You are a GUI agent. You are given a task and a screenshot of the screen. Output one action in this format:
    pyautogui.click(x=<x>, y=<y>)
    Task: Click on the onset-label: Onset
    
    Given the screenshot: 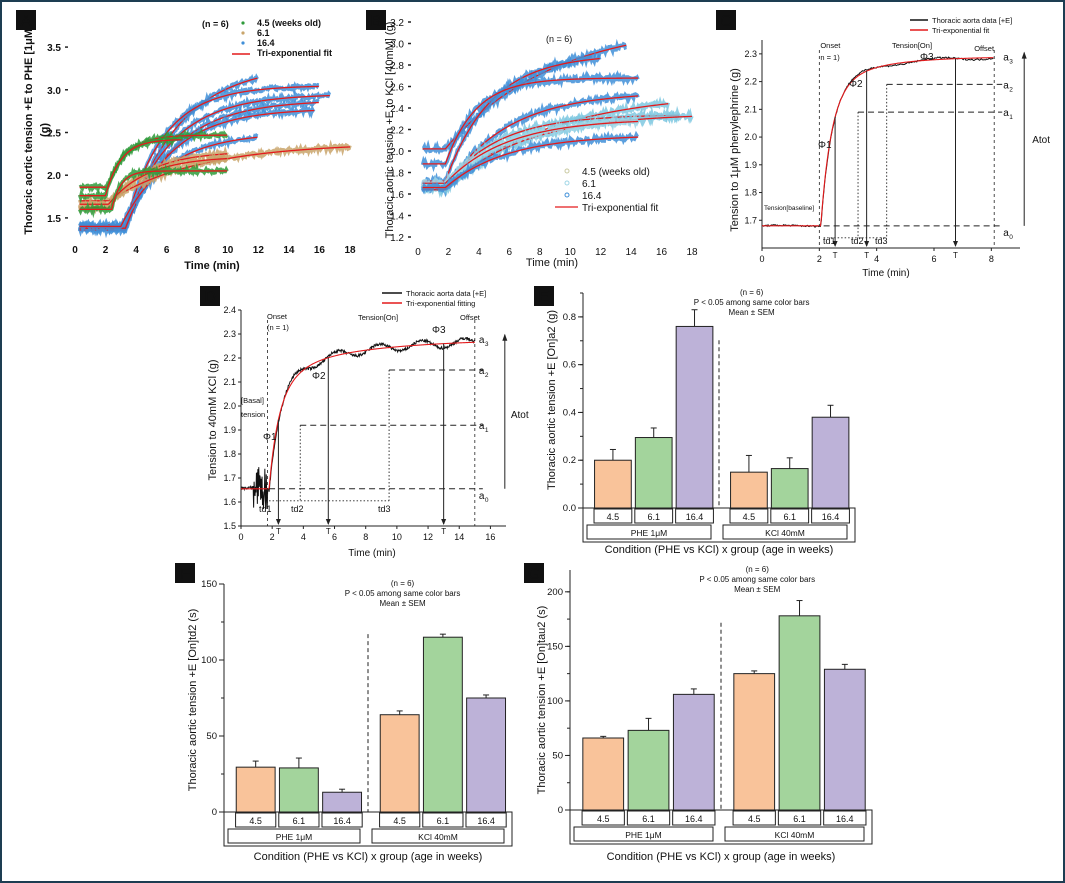 What is the action you would take?
    pyautogui.click(x=830, y=45)
    